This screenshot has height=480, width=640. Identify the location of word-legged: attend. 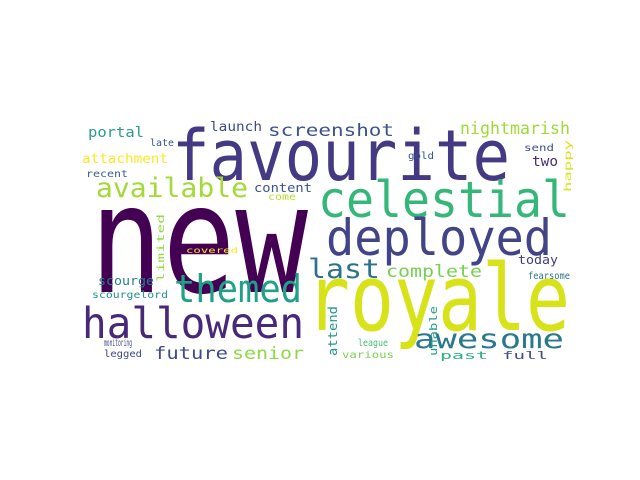
(333, 331).